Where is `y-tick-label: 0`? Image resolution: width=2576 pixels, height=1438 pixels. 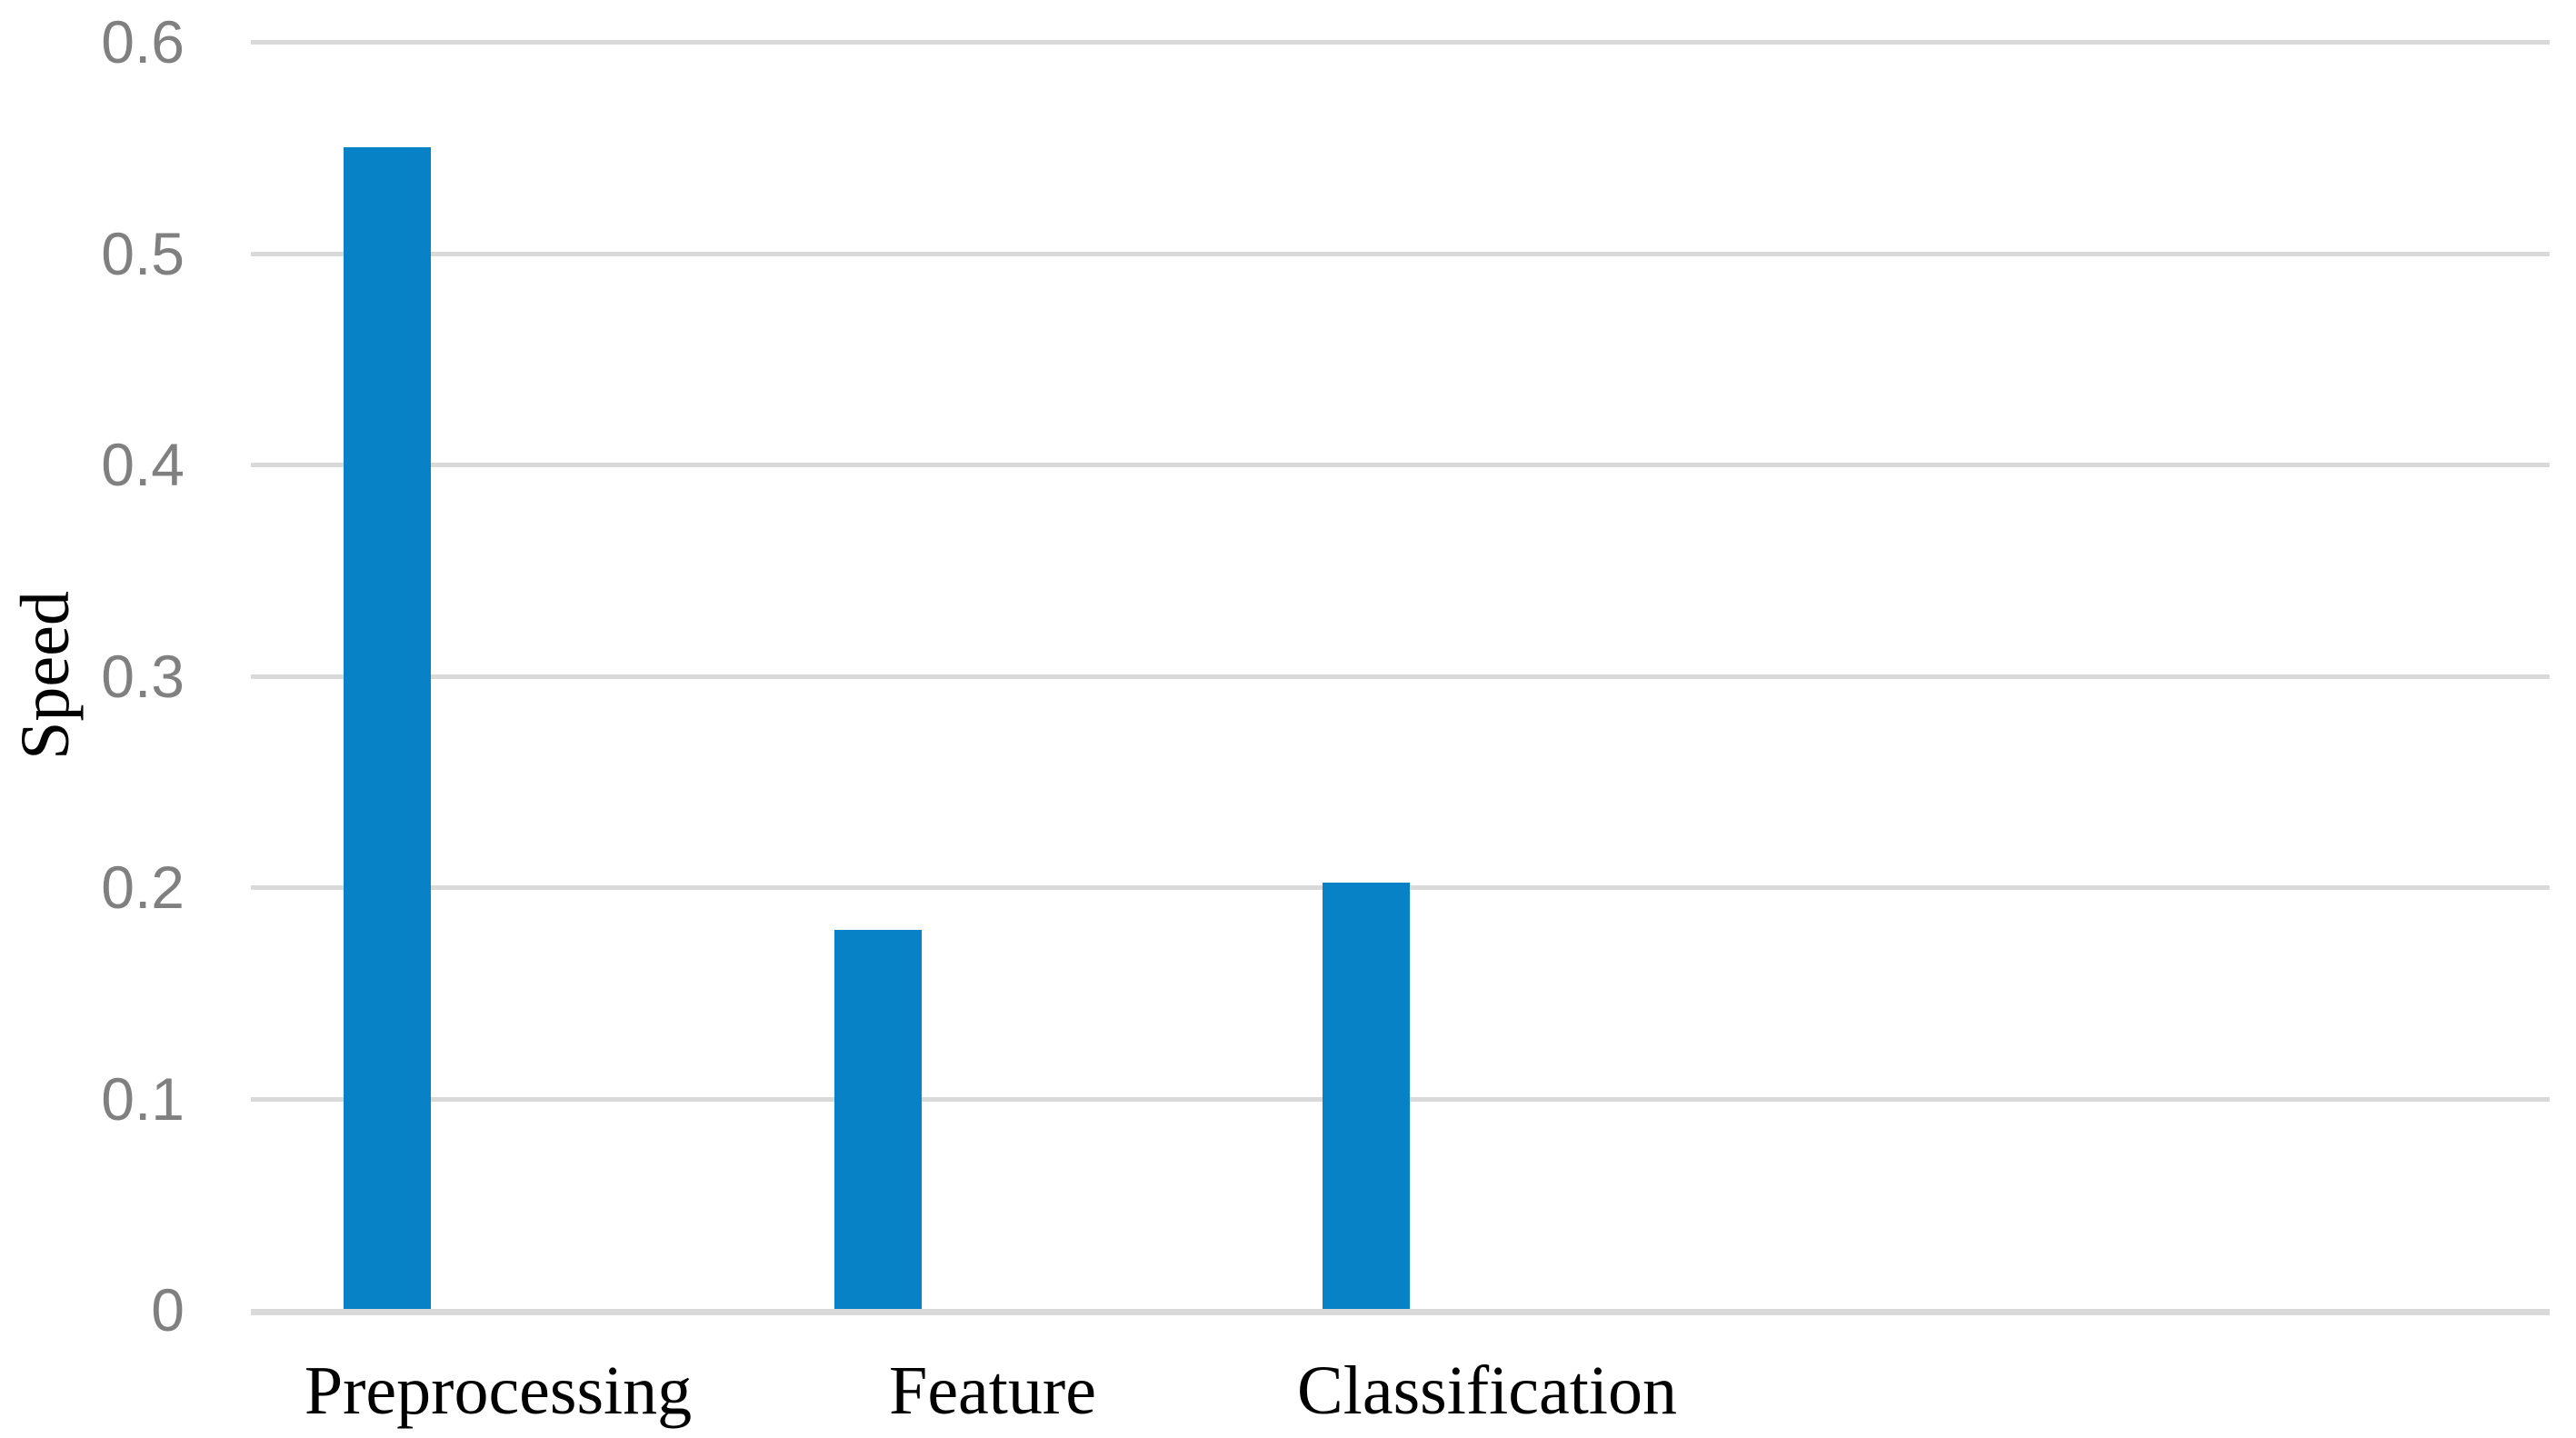 y-tick-label: 0 is located at coordinates (168, 1309).